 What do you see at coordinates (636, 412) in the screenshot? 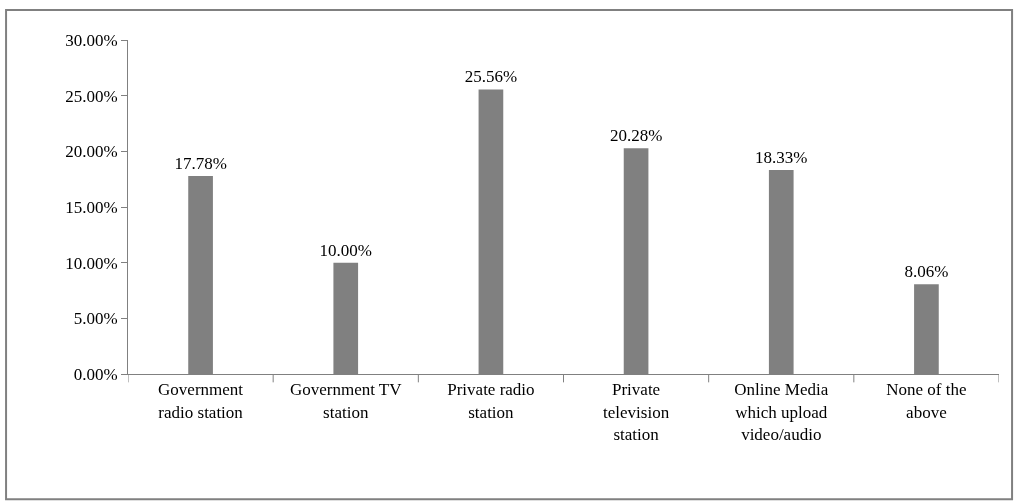
I see `x-tick-label: Private television station` at bounding box center [636, 412].